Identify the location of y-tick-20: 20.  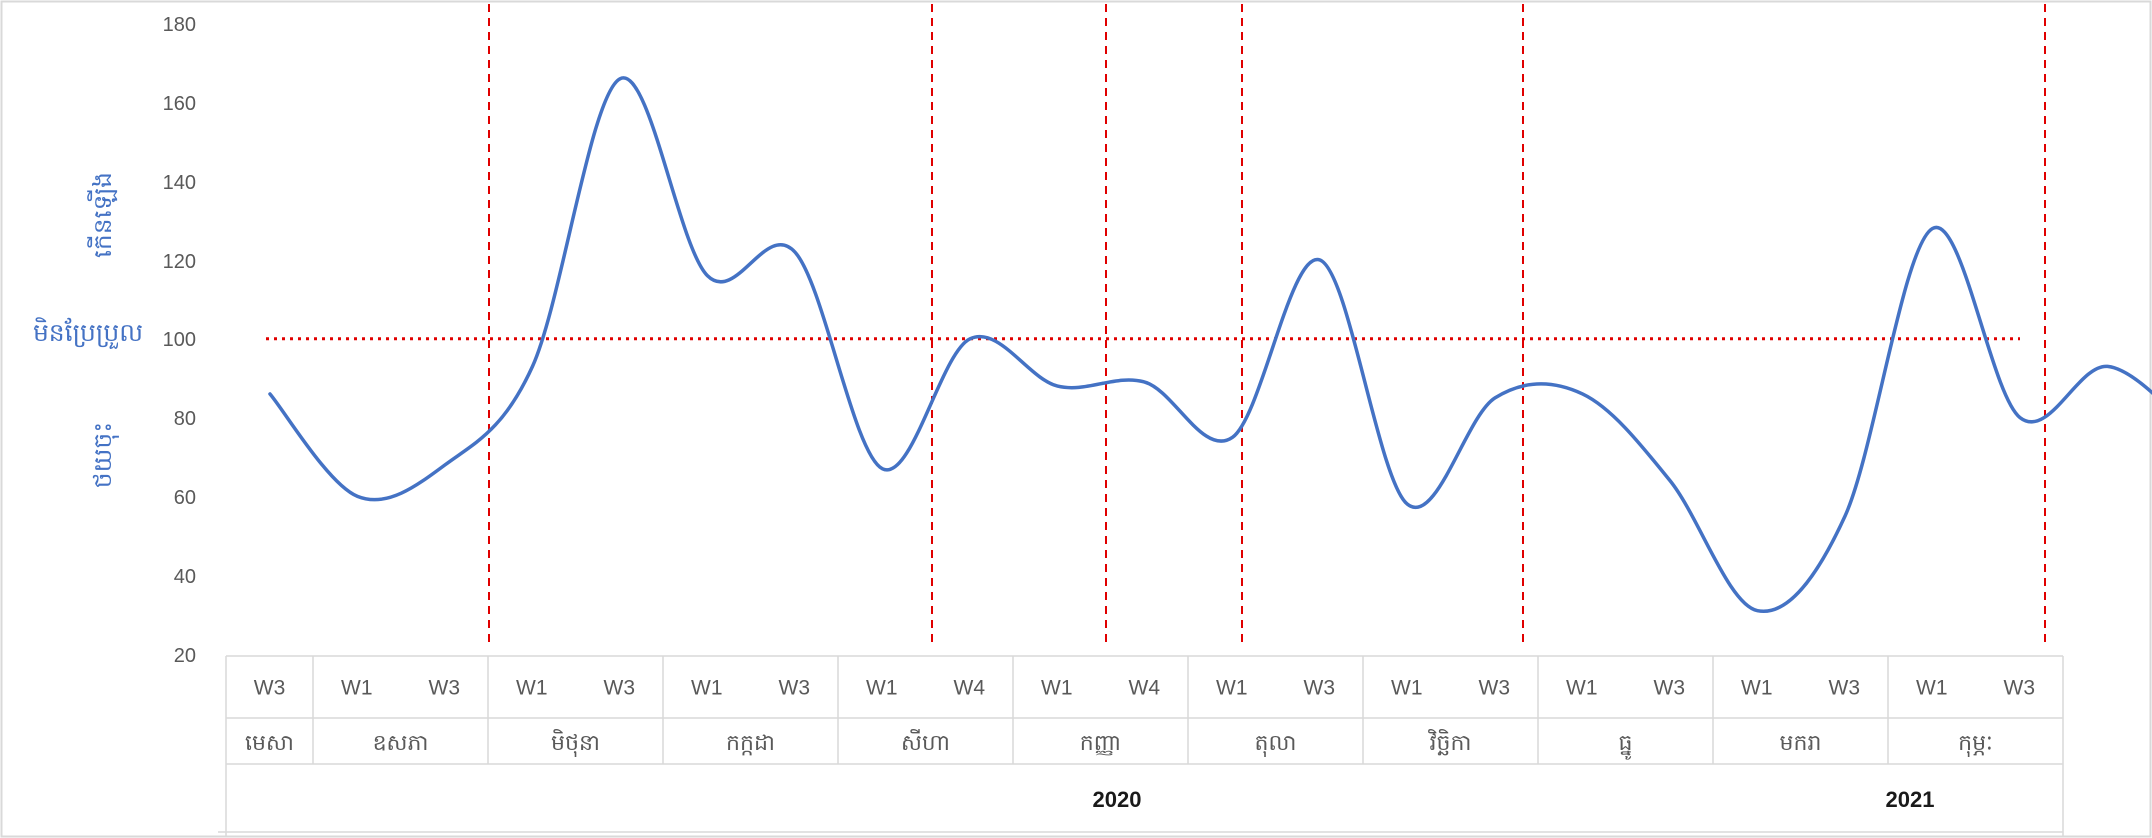
(185, 656).